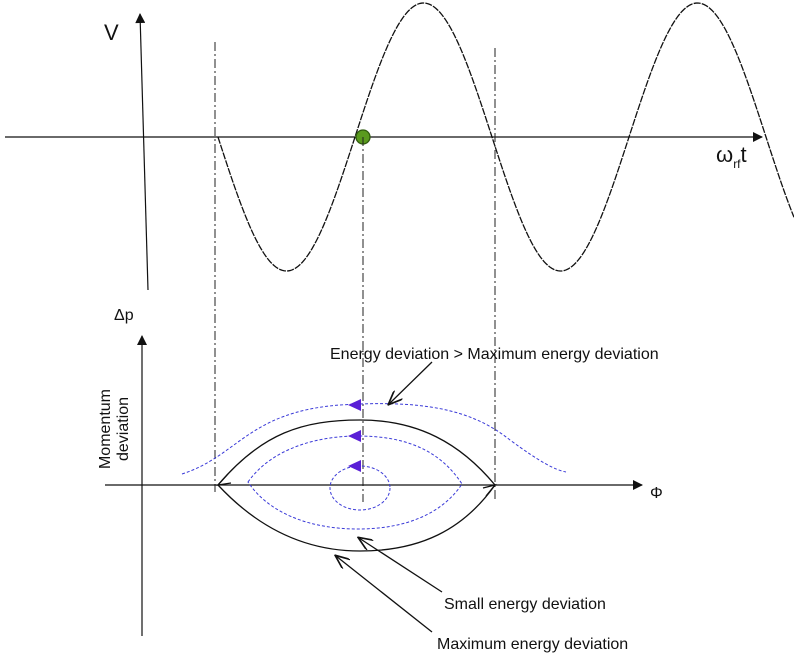 The image size is (794, 669). I want to click on direction-arrow-inner, so click(354, 466).